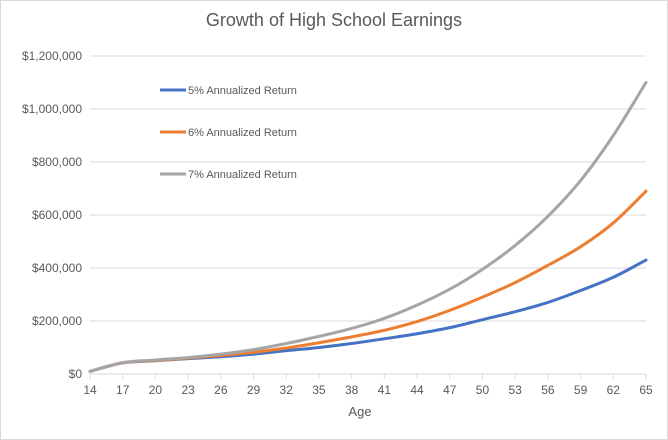 The width and height of the screenshot is (668, 440). What do you see at coordinates (352, 390) in the screenshot?
I see `x-tick-label: 38` at bounding box center [352, 390].